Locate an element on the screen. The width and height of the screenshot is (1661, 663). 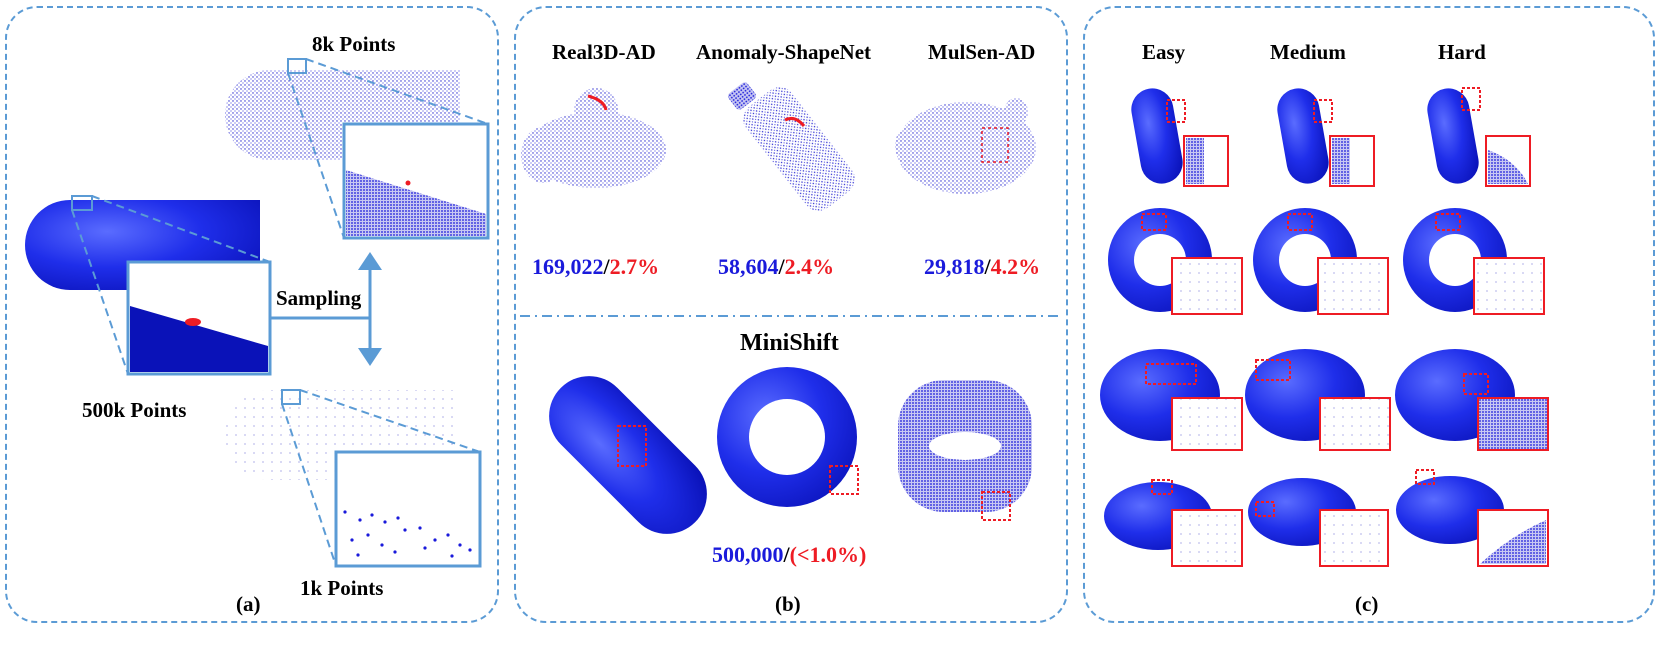
grid-easy-blob is located at coordinates (1171, 400).